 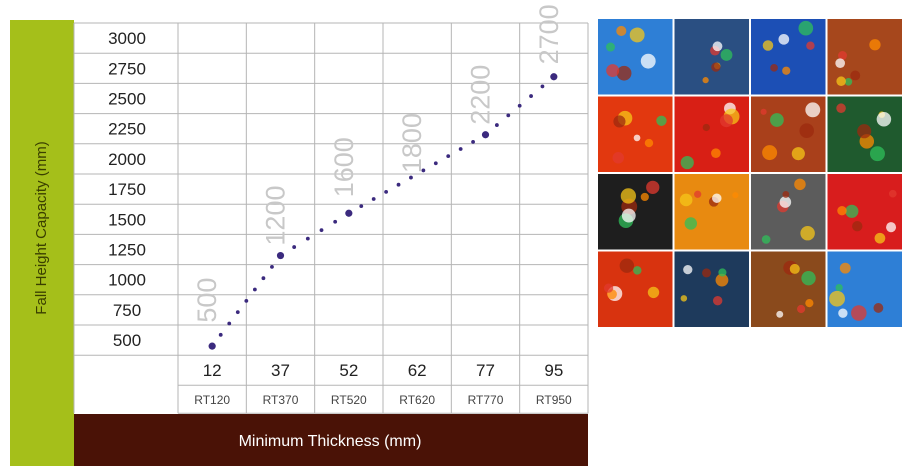 I want to click on x-axis-label: Minimum Thickness (mm), so click(x=330, y=441).